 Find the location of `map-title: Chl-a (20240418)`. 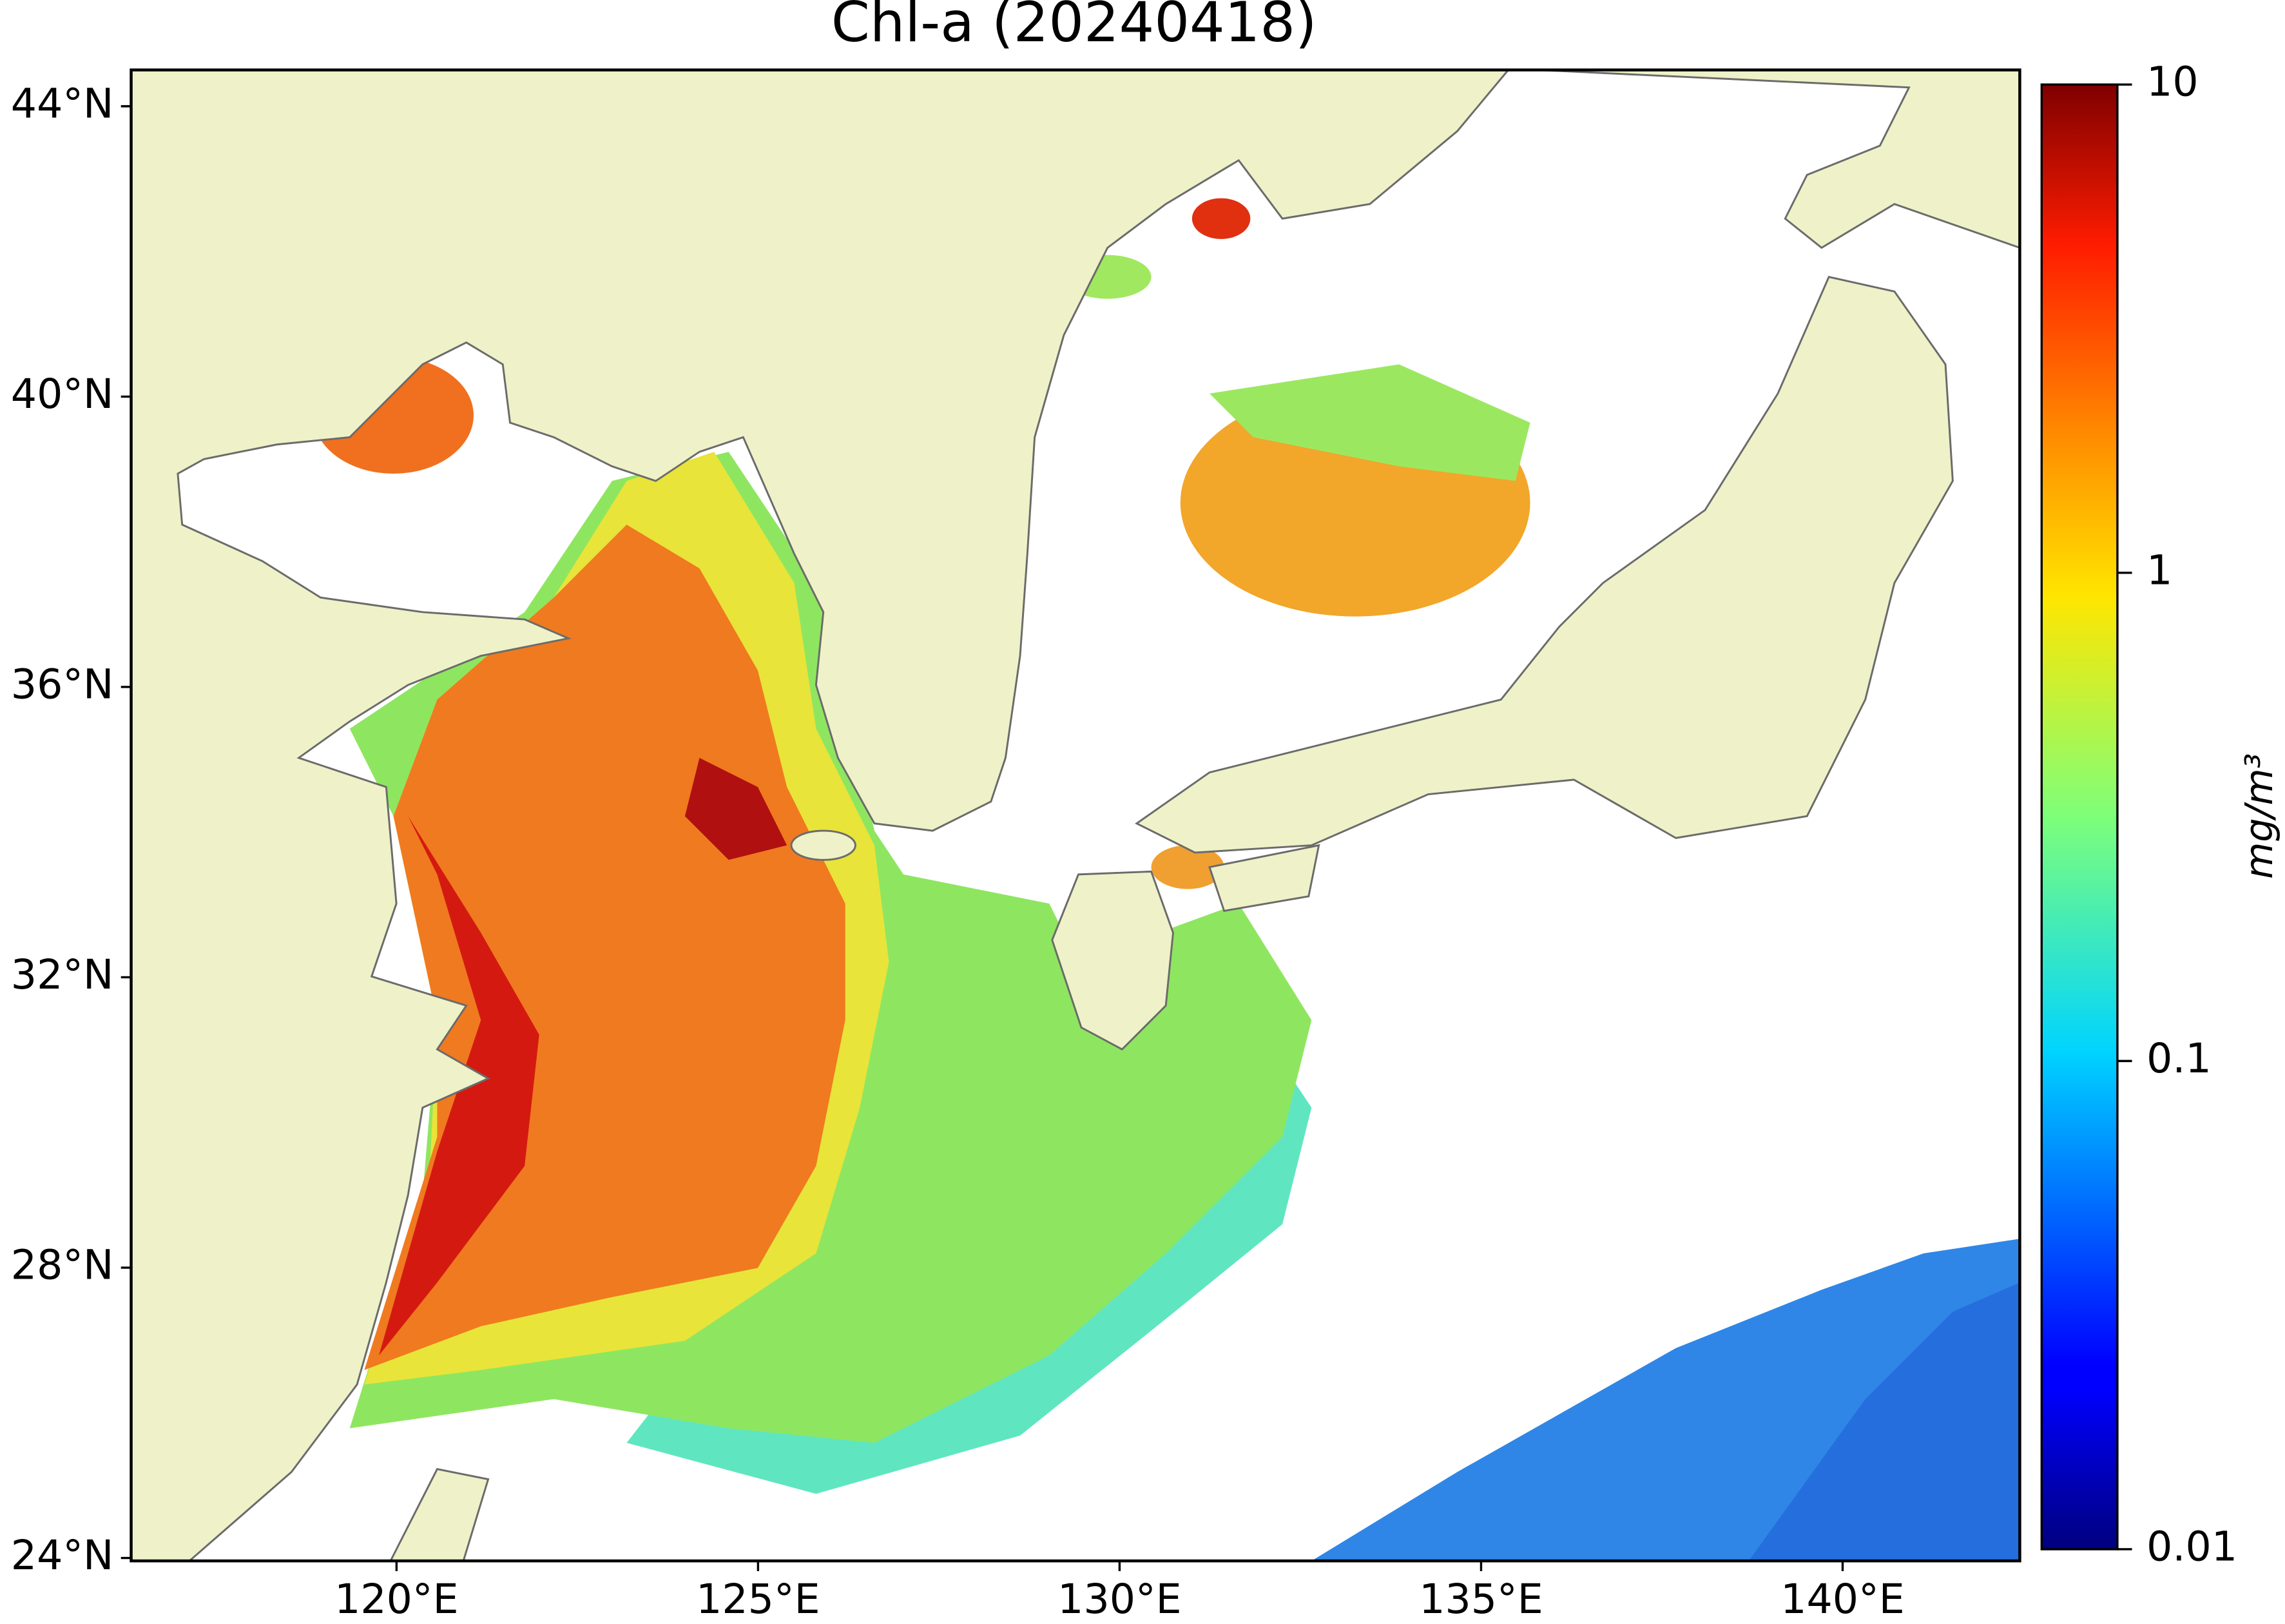

map-title: Chl-a (20240418) is located at coordinates (1074, 27).